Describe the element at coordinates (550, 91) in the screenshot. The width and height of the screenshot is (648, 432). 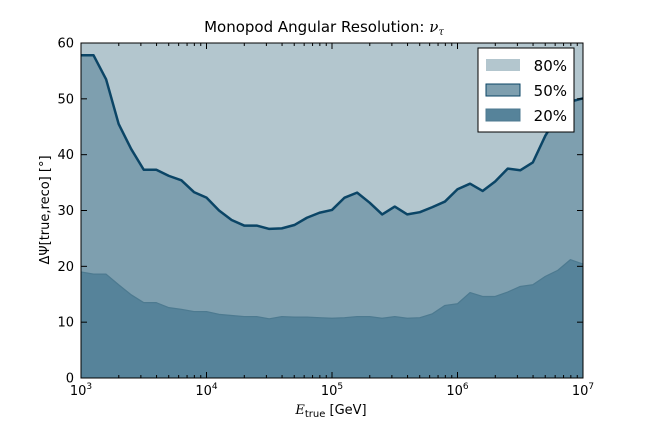
I see `legend-label: 50%` at that location.